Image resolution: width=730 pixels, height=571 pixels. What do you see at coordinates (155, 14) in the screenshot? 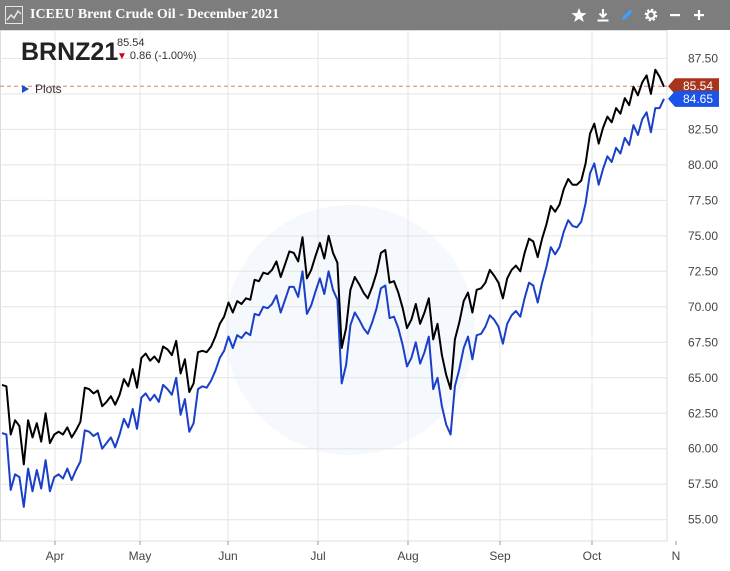
I see `window-title: ICEEU Brent Crude Oil - December 2021` at bounding box center [155, 14].